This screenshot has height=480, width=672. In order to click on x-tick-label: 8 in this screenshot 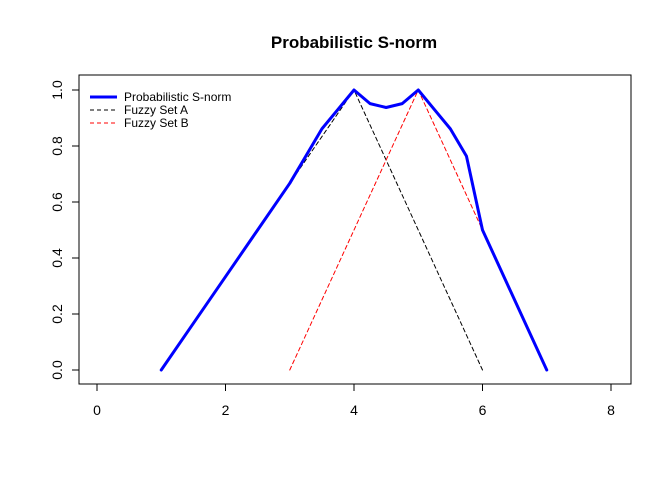, I will do `click(611, 410)`.